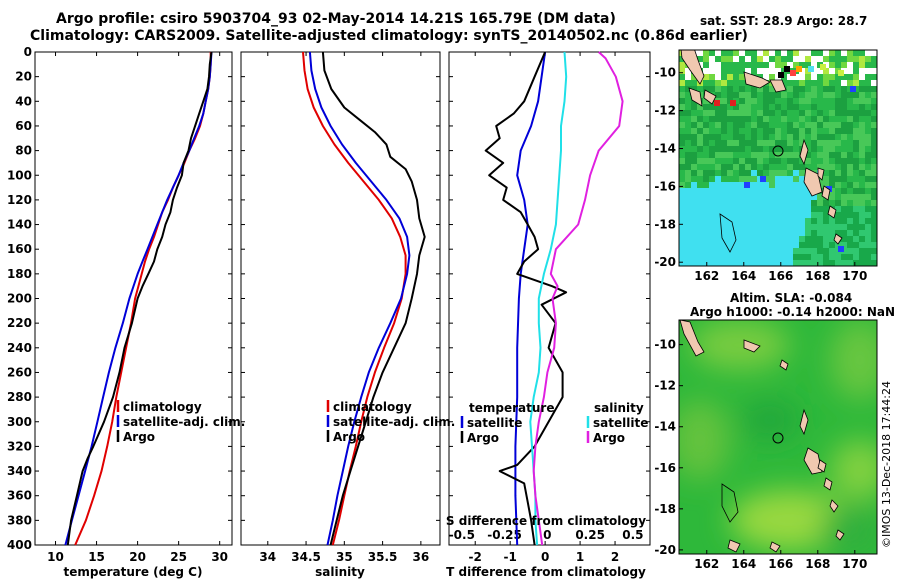  I want to click on legend-label-climatology: climatology, so click(162, 407).